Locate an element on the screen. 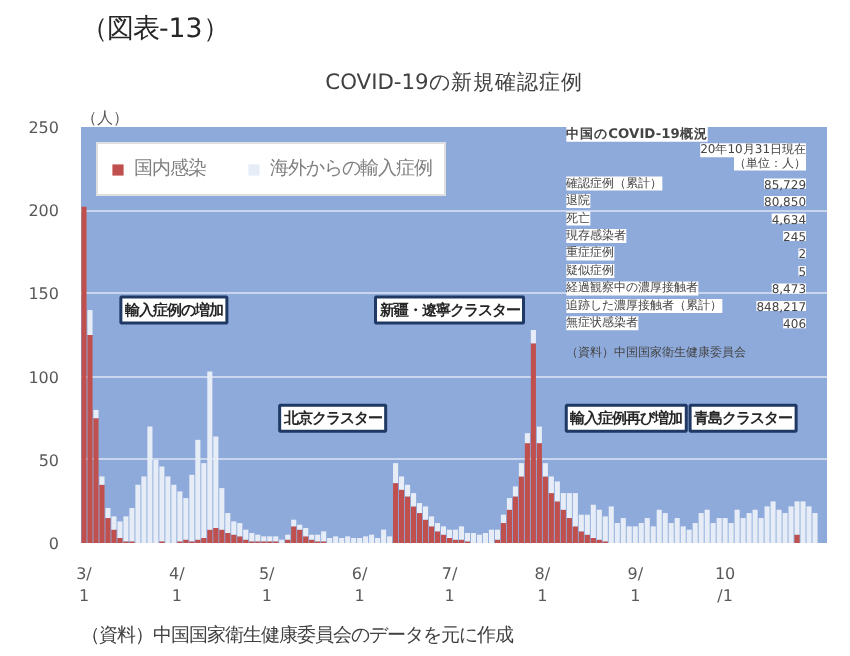 The height and width of the screenshot is (656, 850). x-tick-label: 7/ 1 is located at coordinates (449, 585).